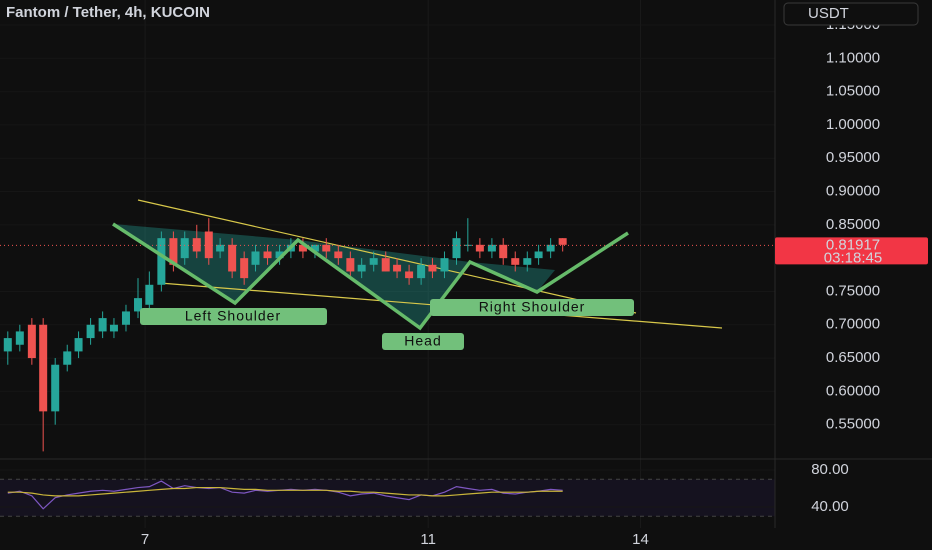 Image resolution: width=932 pixels, height=550 pixels. Describe the element at coordinates (853, 157) in the screenshot. I see `y-tick-label: 0.95000` at that location.